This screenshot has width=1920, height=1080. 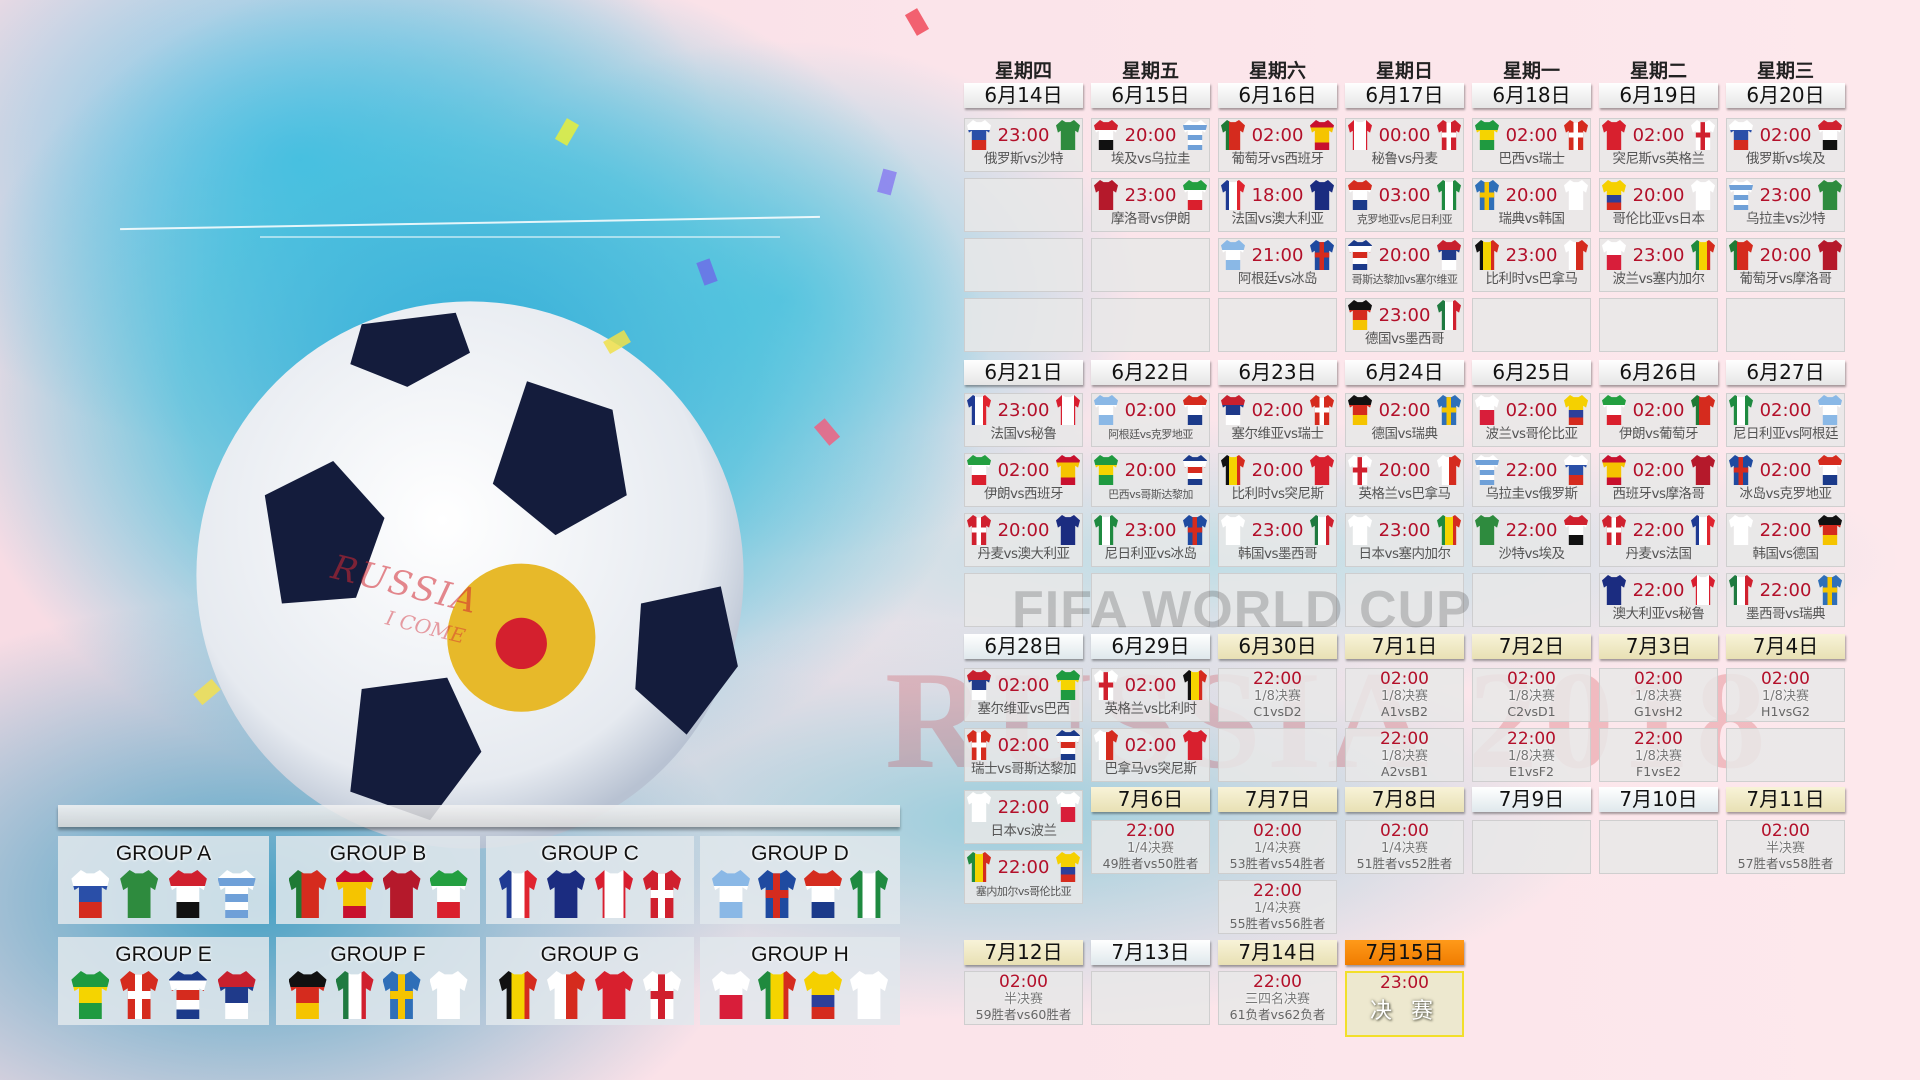 What do you see at coordinates (1023, 755) in the screenshot?
I see `match-cell: 02:00 瑞士vs哥斯达黎加` at bounding box center [1023, 755].